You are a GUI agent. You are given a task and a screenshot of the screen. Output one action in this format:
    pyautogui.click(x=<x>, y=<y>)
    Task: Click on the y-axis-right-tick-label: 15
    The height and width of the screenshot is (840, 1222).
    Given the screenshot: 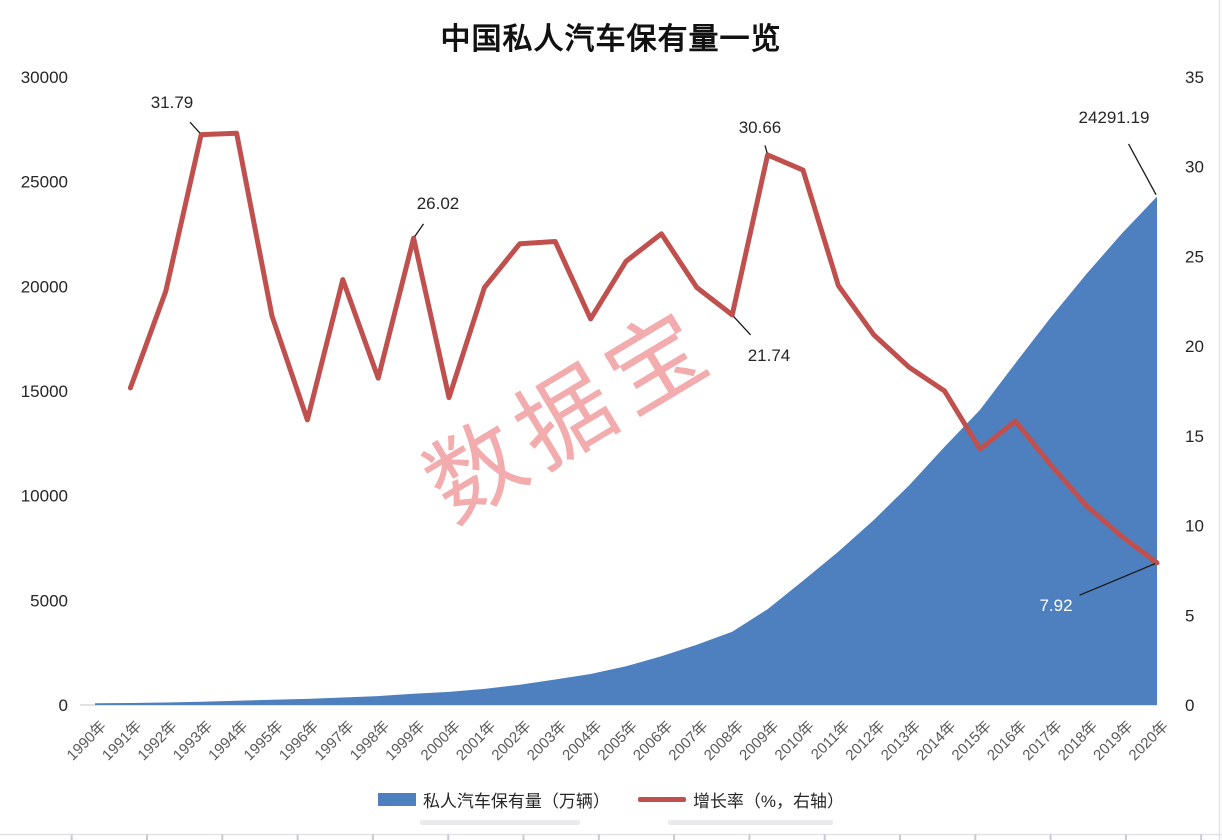 What is the action you would take?
    pyautogui.click(x=1194, y=436)
    